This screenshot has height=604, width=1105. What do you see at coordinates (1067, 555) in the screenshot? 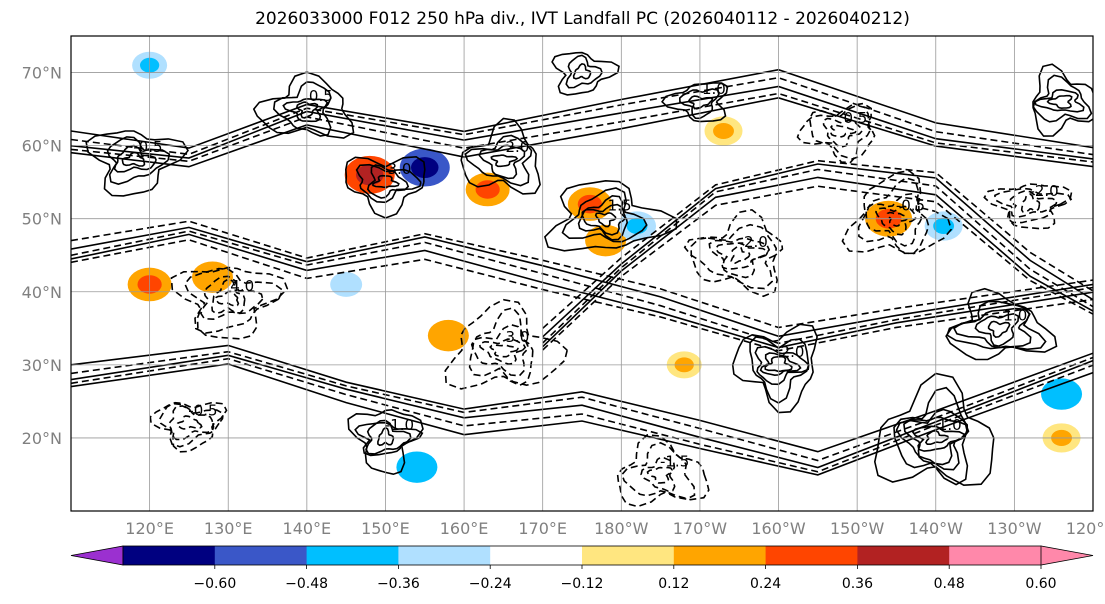
I see `colorbar-arrow-high` at bounding box center [1067, 555].